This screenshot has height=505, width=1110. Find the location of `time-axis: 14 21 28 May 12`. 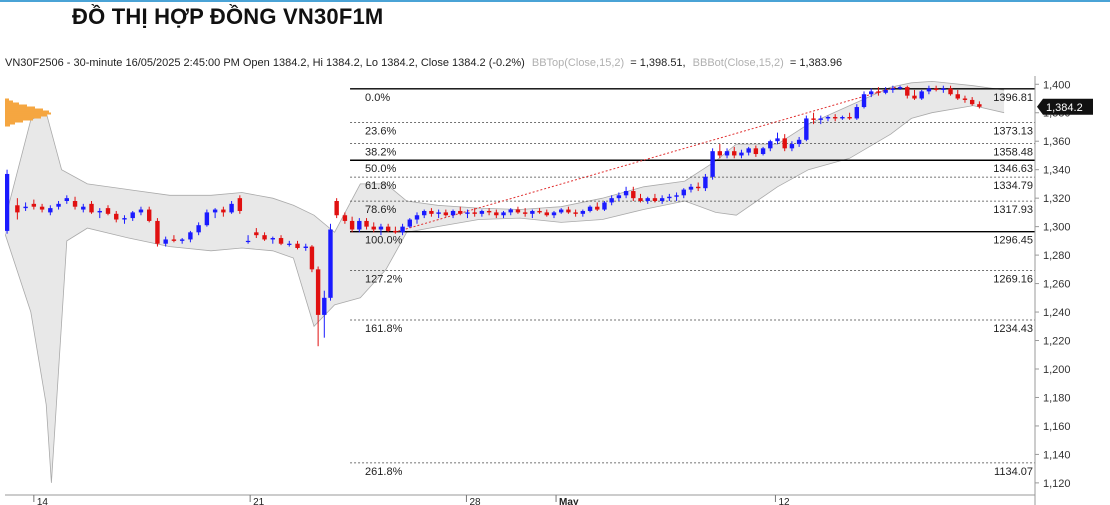

time-axis: 14 21 28 May 12 is located at coordinates (520, 499).